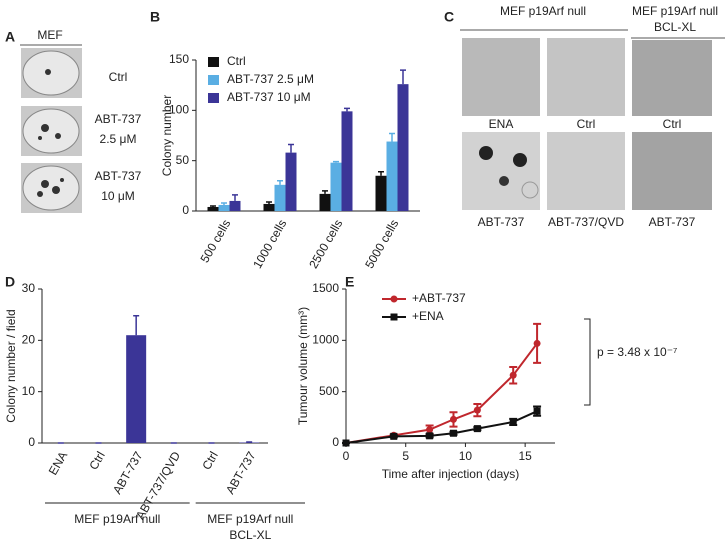 This screenshot has width=726, height=543. I want to click on x-tick-label: 5, so click(405, 456).